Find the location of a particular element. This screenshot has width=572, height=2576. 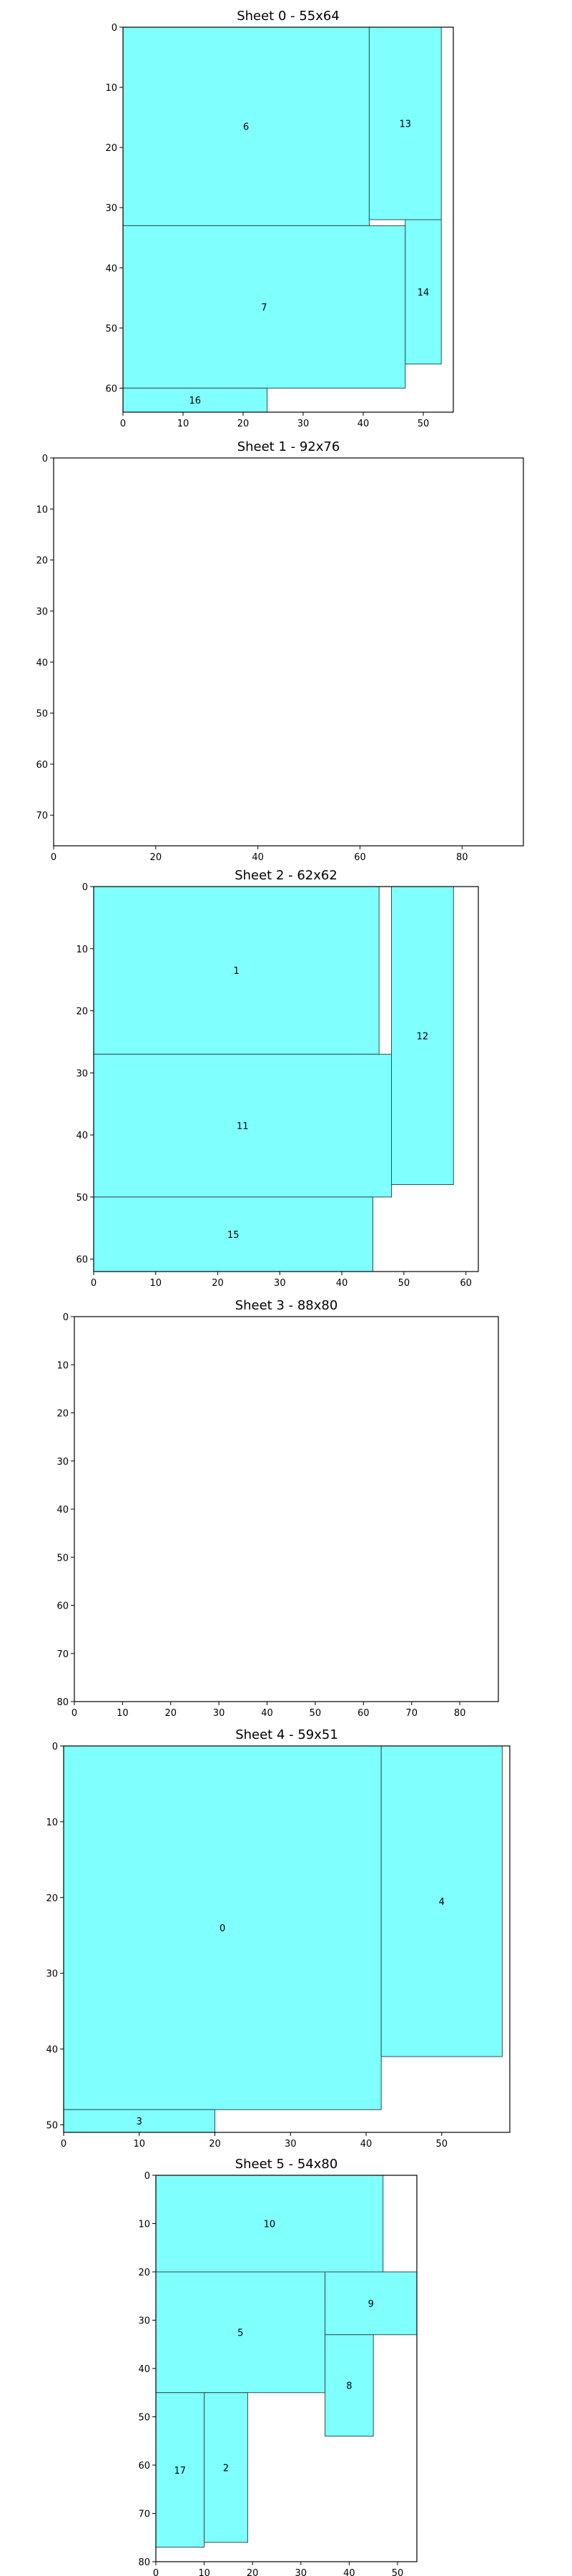

piece-label: 6 is located at coordinates (246, 127).